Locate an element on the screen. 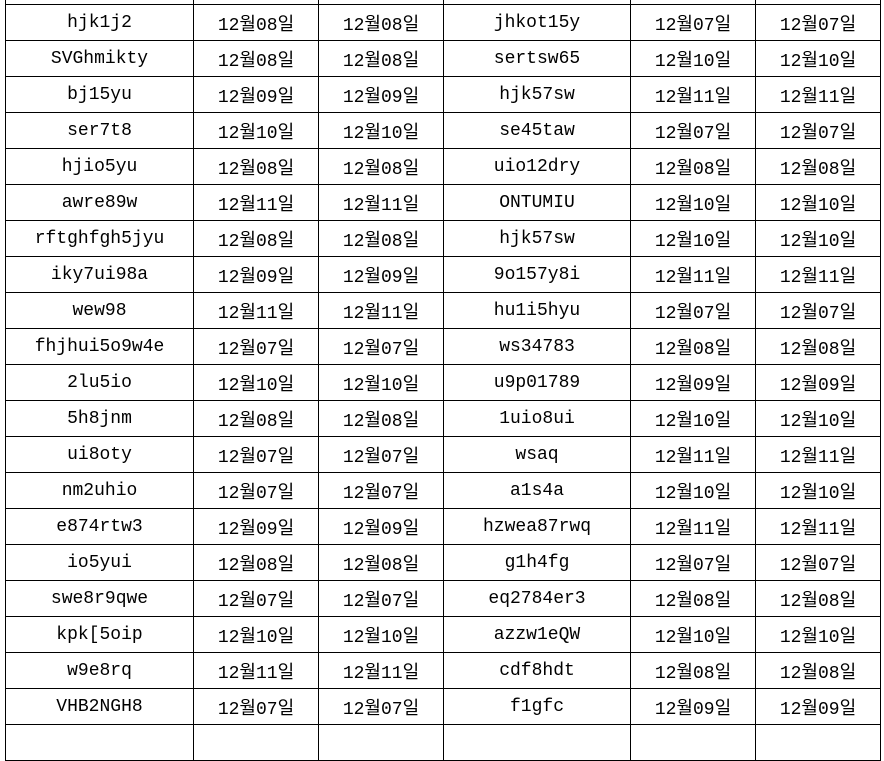  code-cell: 9o157y8i is located at coordinates (537, 274).